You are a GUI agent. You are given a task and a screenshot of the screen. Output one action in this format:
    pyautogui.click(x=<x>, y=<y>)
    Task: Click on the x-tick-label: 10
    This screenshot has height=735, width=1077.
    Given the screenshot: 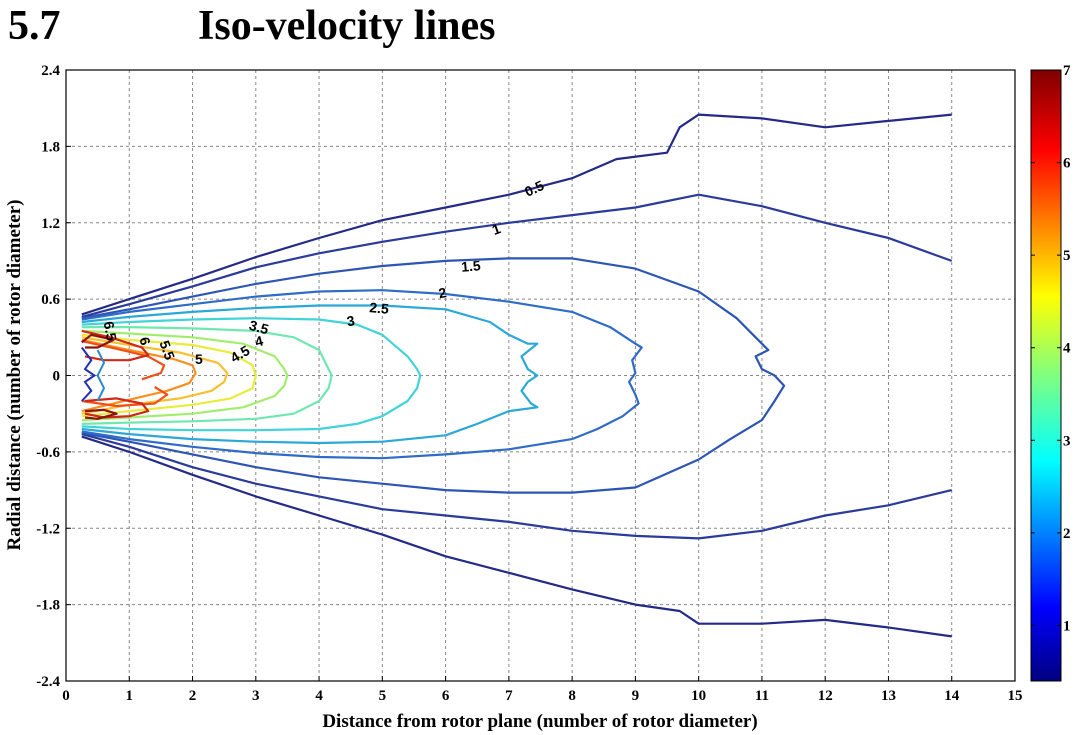 What is the action you would take?
    pyautogui.click(x=698, y=696)
    